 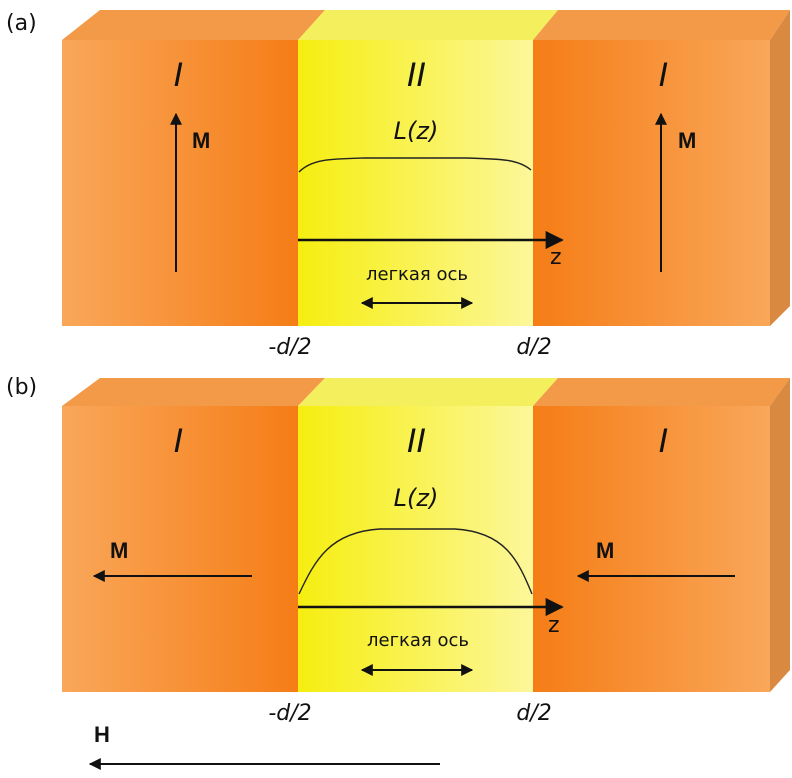 I want to click on field-h-label: H, so click(x=102, y=734).